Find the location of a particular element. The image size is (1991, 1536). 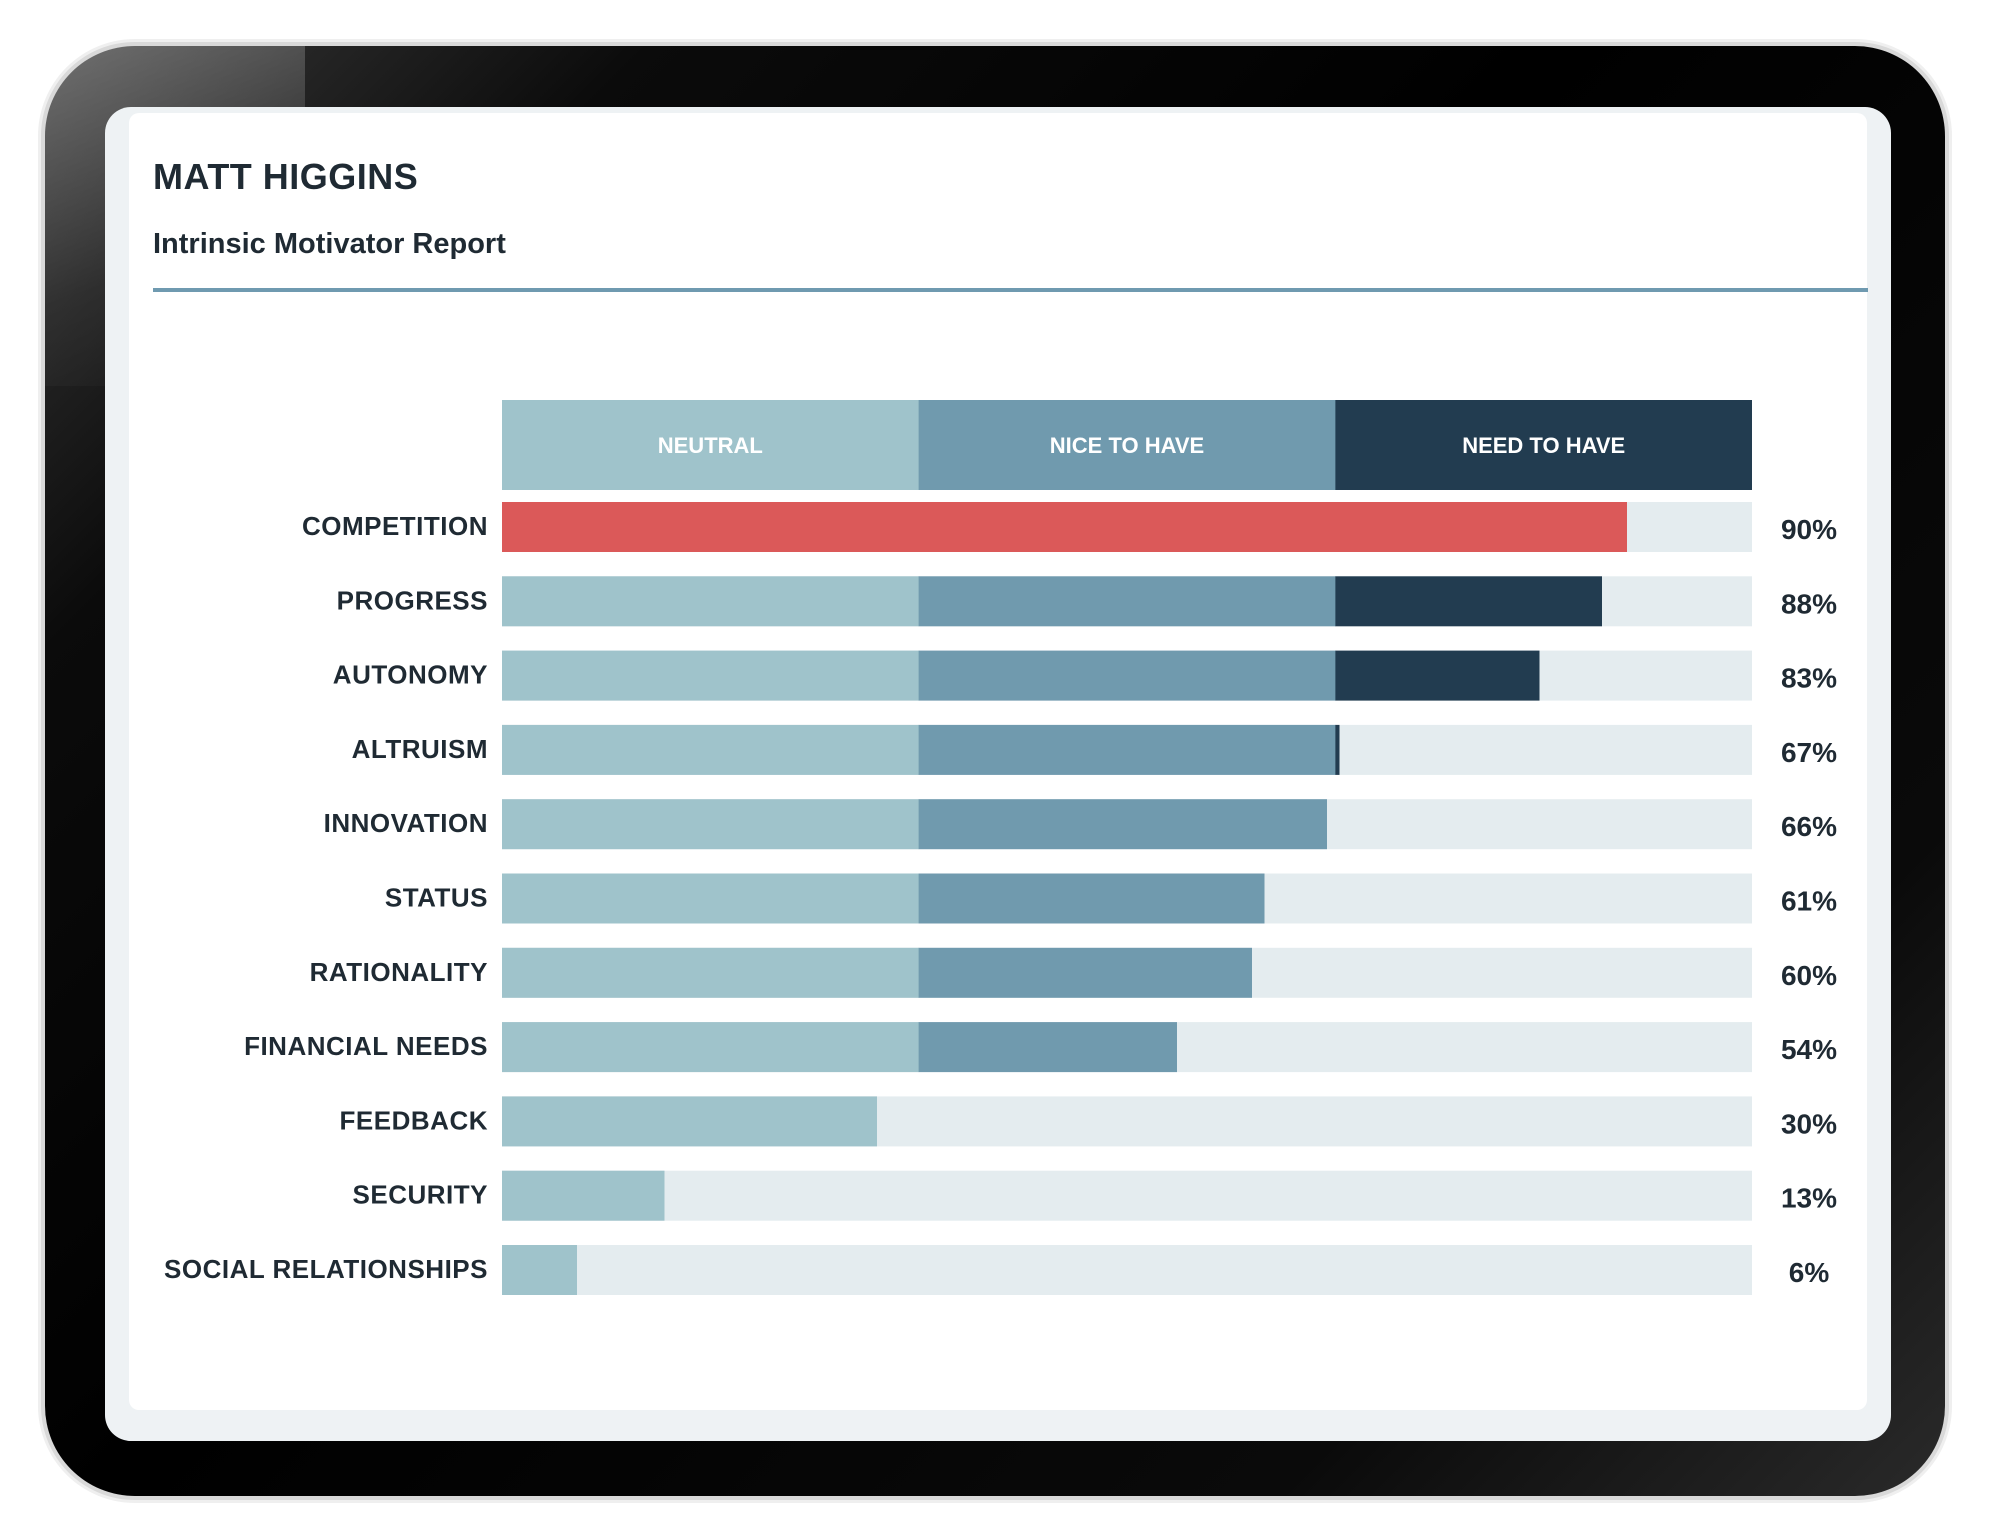

bar-feedback-seg-neutral is located at coordinates (689, 1121).